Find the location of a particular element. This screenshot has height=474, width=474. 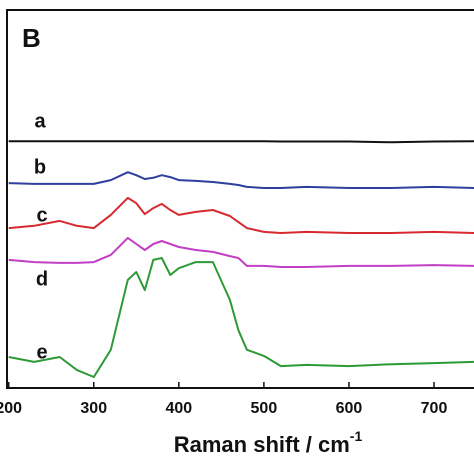

series-label: a is located at coordinates (40, 121).